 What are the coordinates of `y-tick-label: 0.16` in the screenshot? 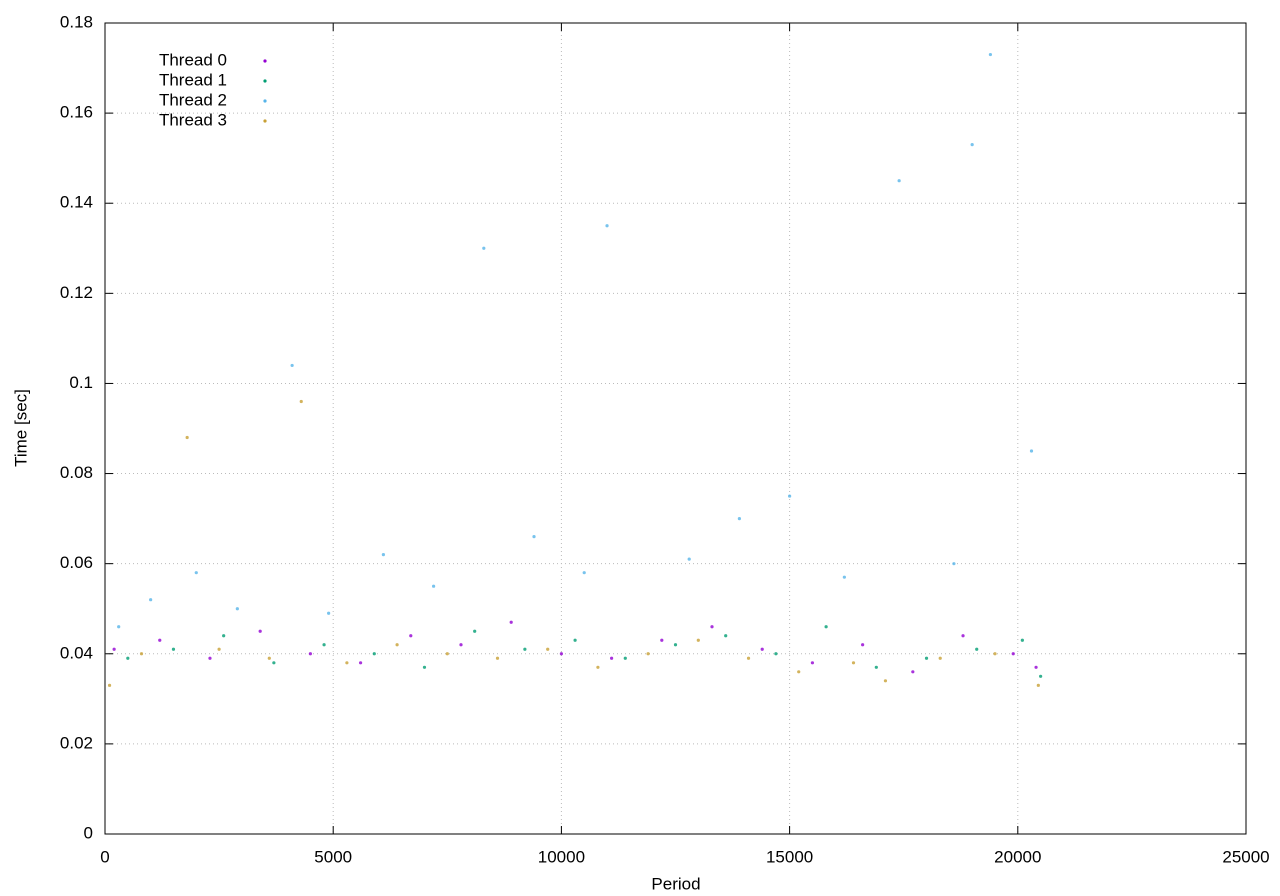 It's located at (76, 112).